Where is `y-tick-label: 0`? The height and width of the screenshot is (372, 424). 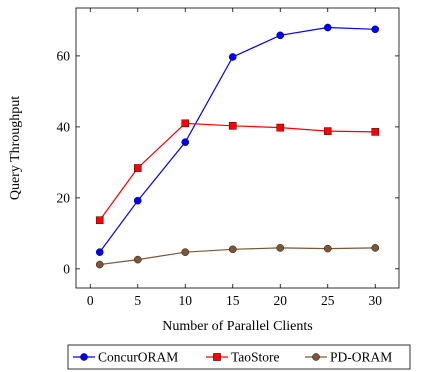
y-tick-label: 0 is located at coordinates (66, 268).